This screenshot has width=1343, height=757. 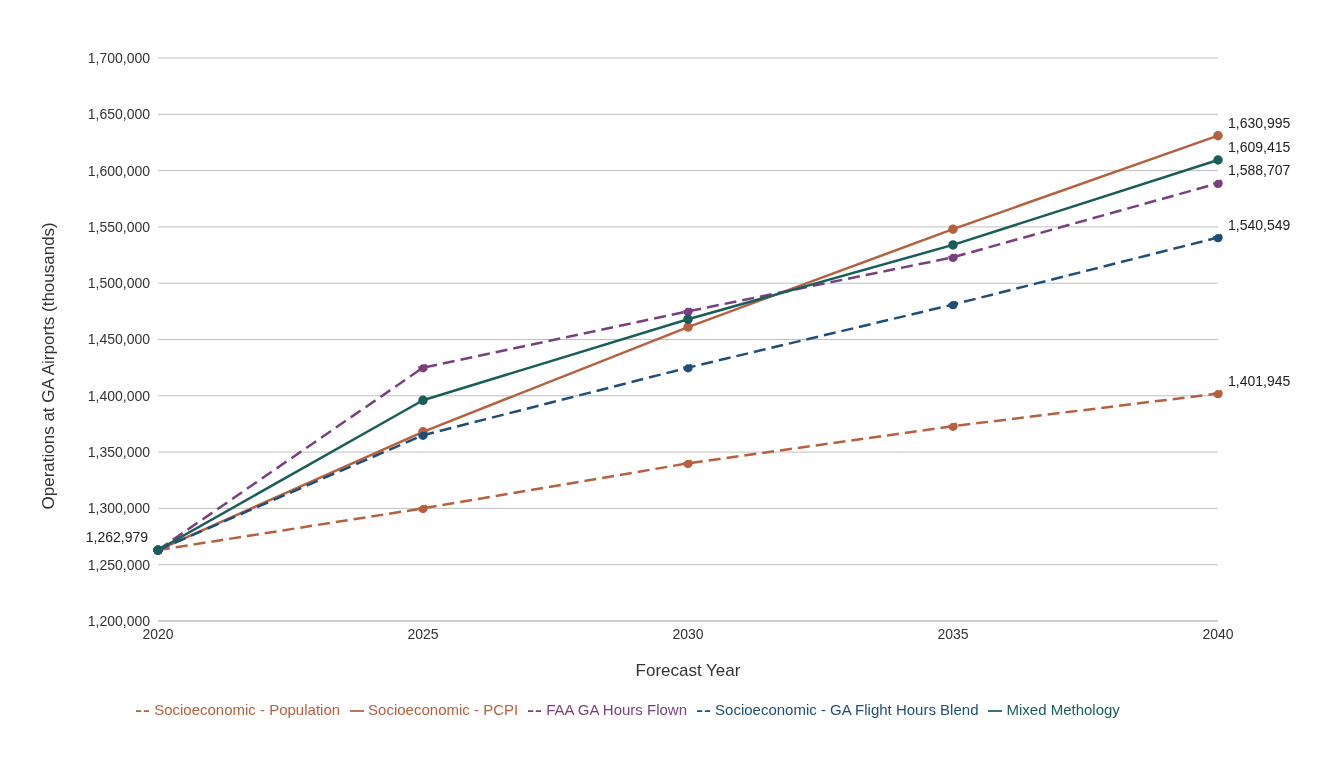 What do you see at coordinates (443, 709) in the screenshot?
I see `legend-label: Socioeconomic - PCPI` at bounding box center [443, 709].